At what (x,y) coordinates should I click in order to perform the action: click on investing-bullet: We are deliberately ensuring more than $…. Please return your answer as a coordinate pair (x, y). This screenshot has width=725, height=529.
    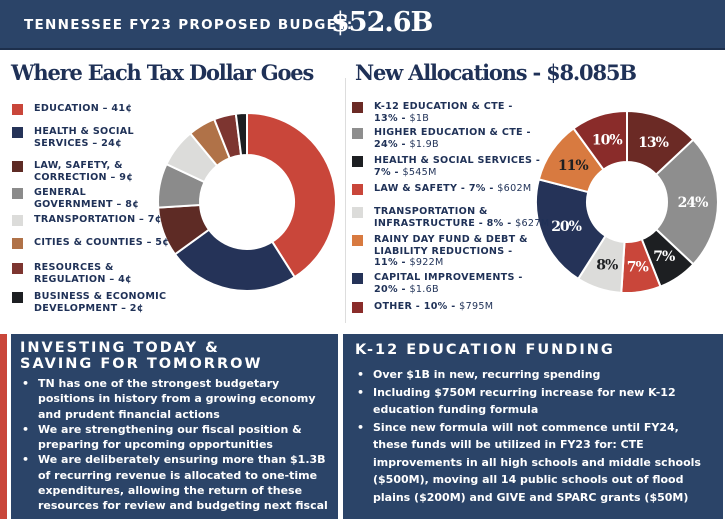
    Looking at the image, I should click on (174, 490).